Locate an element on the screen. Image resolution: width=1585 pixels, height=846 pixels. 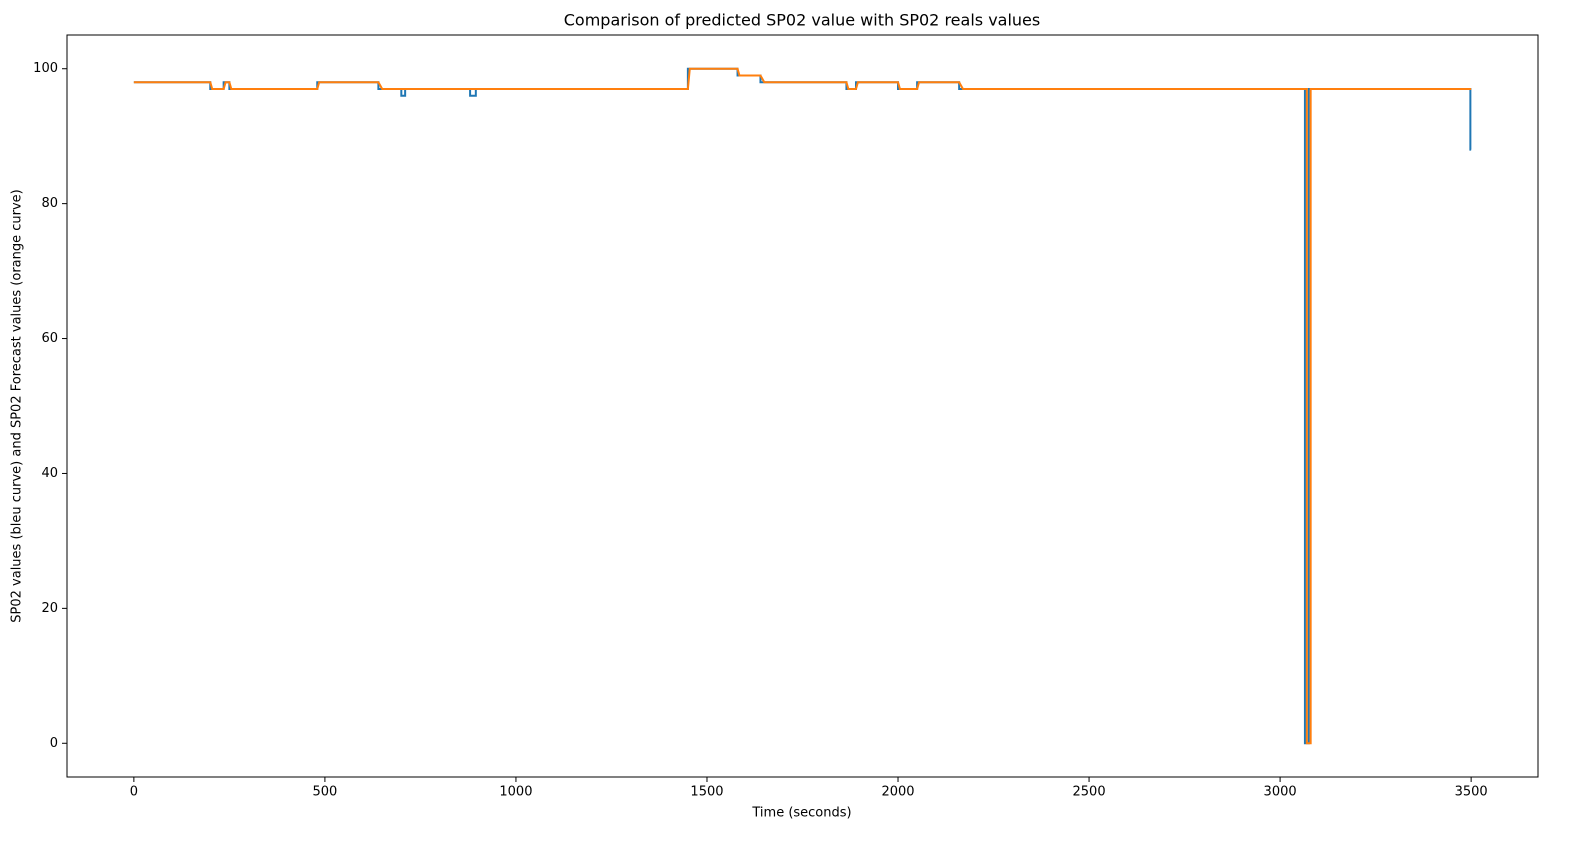
x-tick-label: 3000 is located at coordinates (1280, 792).